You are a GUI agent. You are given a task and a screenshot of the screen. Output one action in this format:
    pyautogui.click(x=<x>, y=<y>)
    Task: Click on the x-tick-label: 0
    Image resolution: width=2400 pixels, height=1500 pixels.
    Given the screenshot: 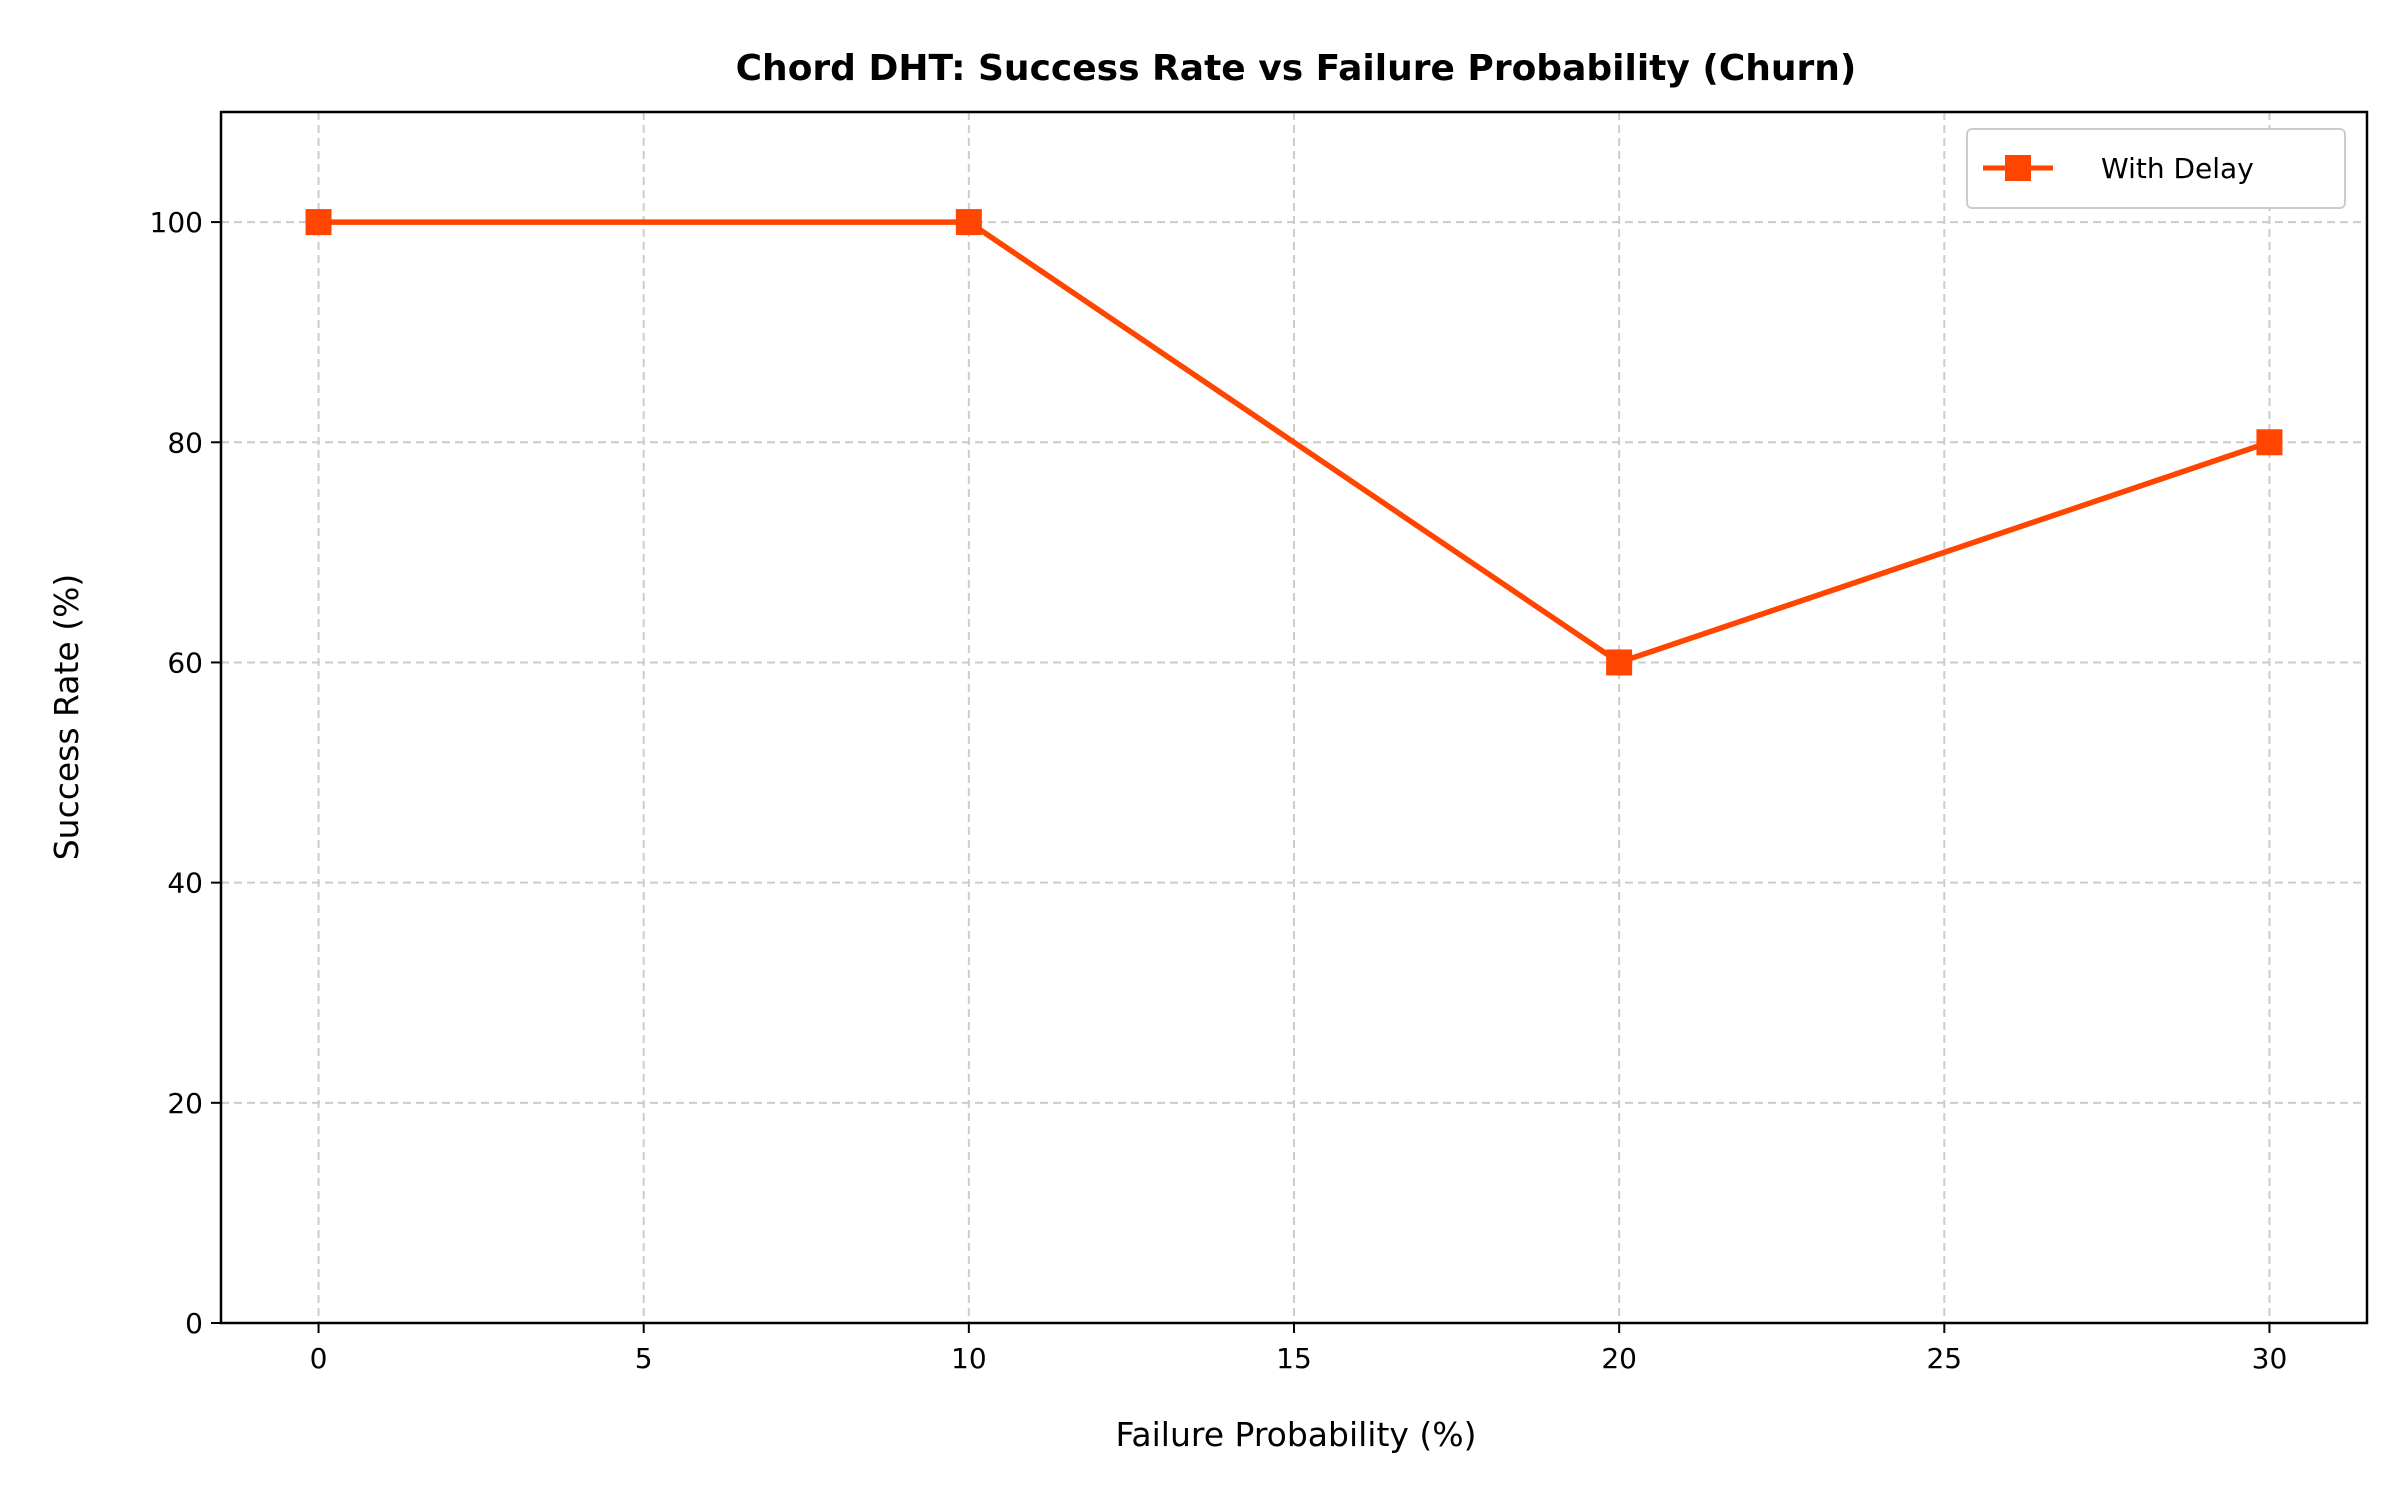 What is the action you would take?
    pyautogui.click(x=319, y=1358)
    